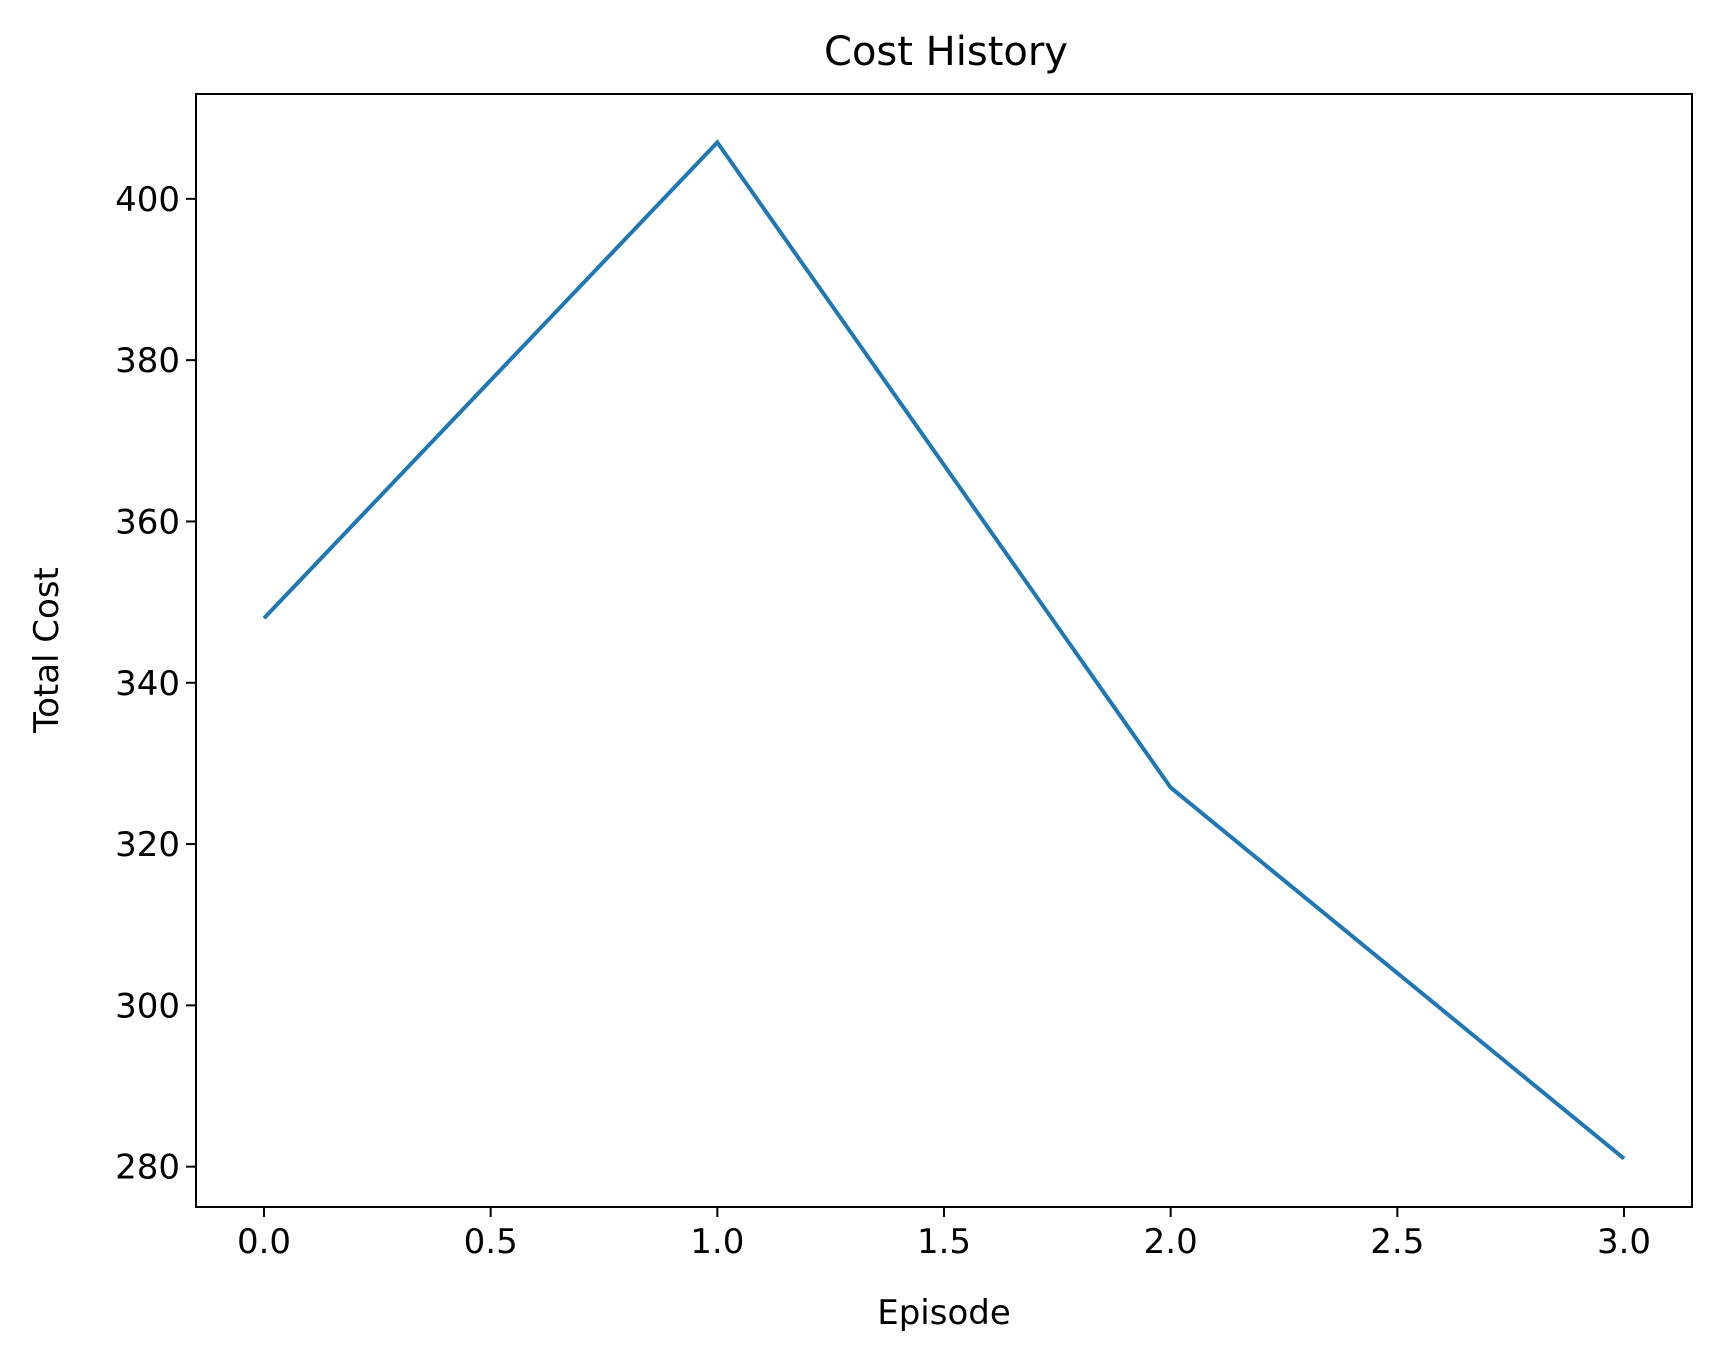 This screenshot has width=1713, height=1361. What do you see at coordinates (717, 1242) in the screenshot?
I see `x-tick-label: 1.0` at bounding box center [717, 1242].